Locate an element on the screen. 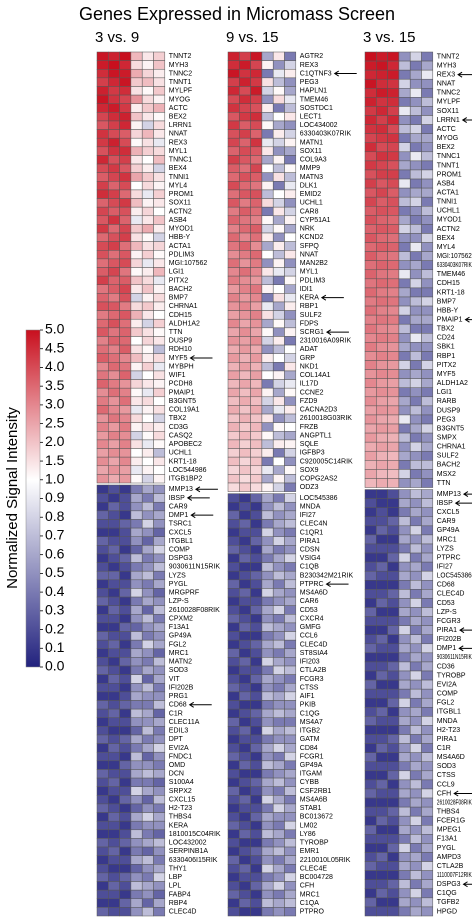  gene-label: CLEC4D is located at coordinates (314, 644).